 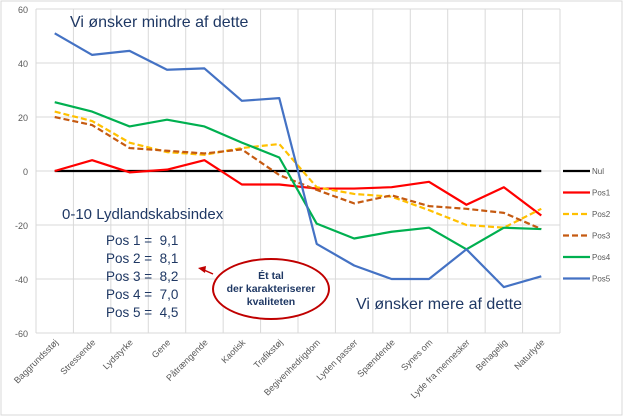 I want to click on series-line-pos1, so click(x=298, y=188).